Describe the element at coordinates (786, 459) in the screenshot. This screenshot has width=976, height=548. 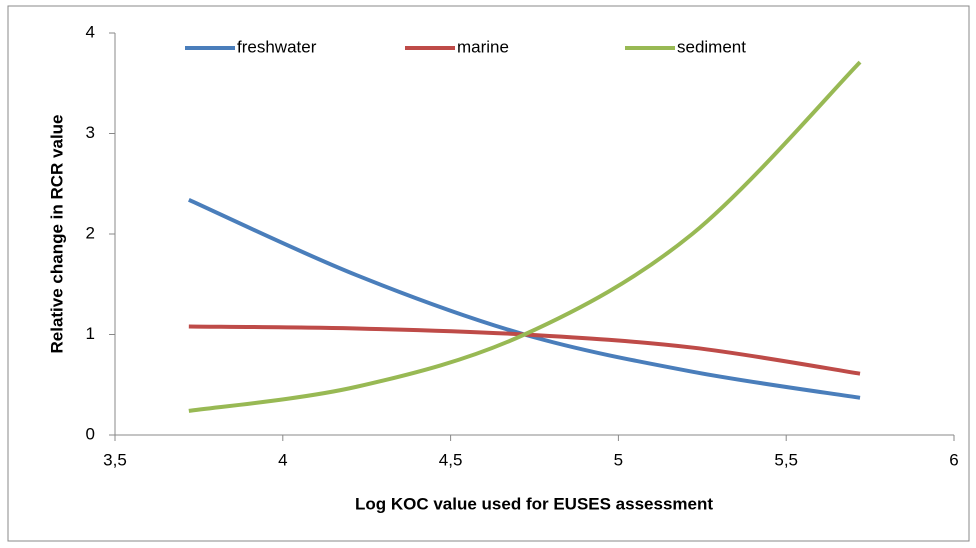
I see `x-tick-label: 5,5` at that location.